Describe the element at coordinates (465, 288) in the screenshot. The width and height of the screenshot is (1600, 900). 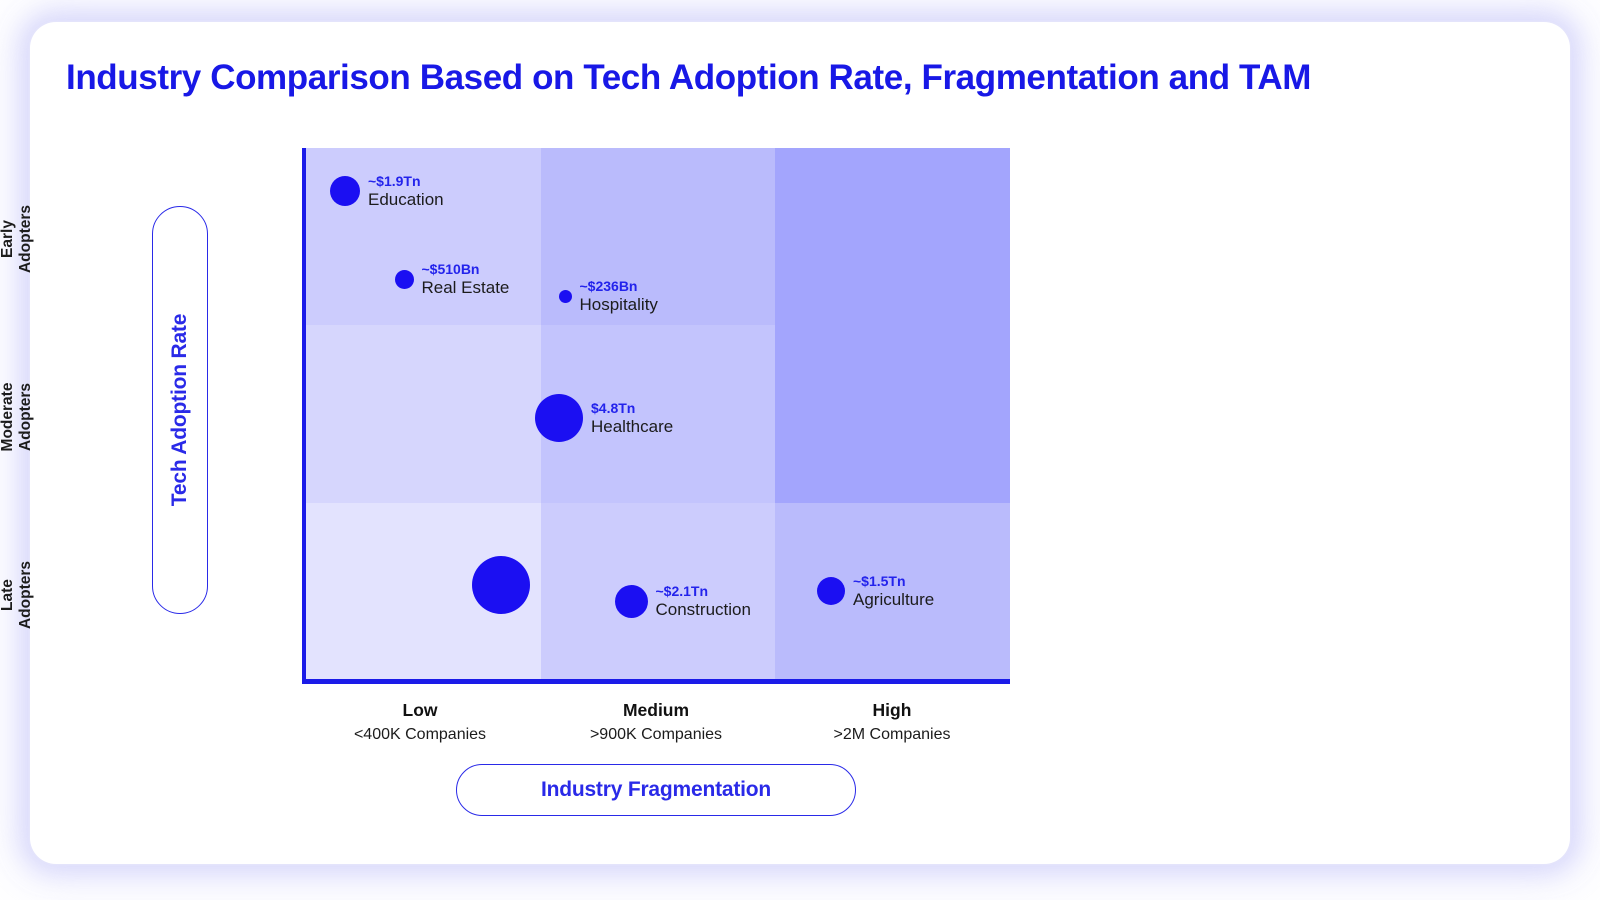
I see `bubble-name: Real Estate` at that location.